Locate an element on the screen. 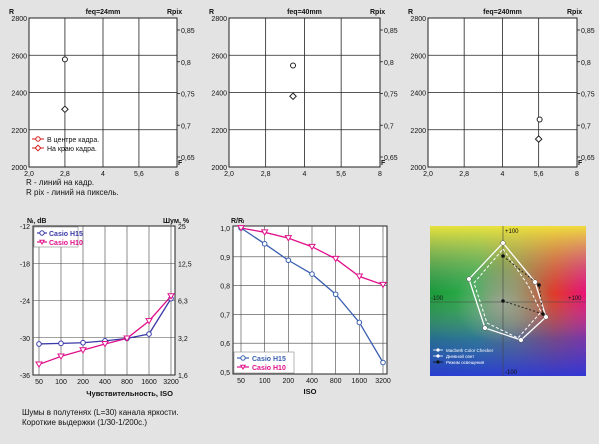 This screenshot has height=444, width=599. y2-tick-label: 0,8 is located at coordinates (586, 63).